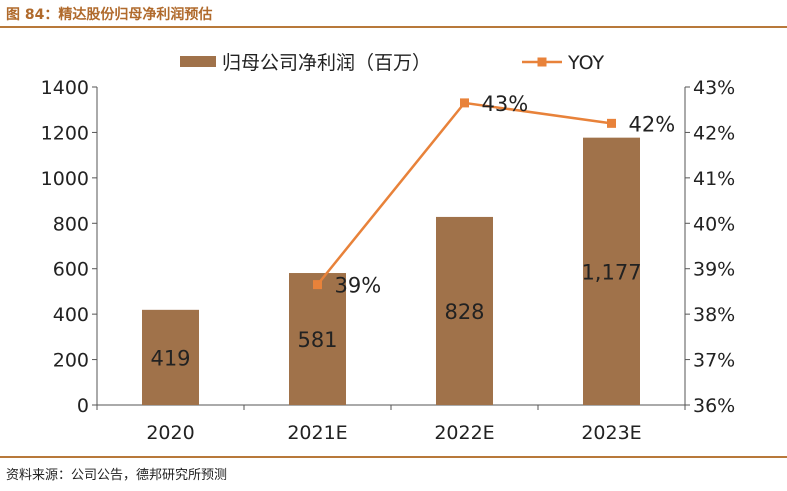  Describe the element at coordinates (71, 361) in the screenshot. I see `left-tick-label: 200` at that location.